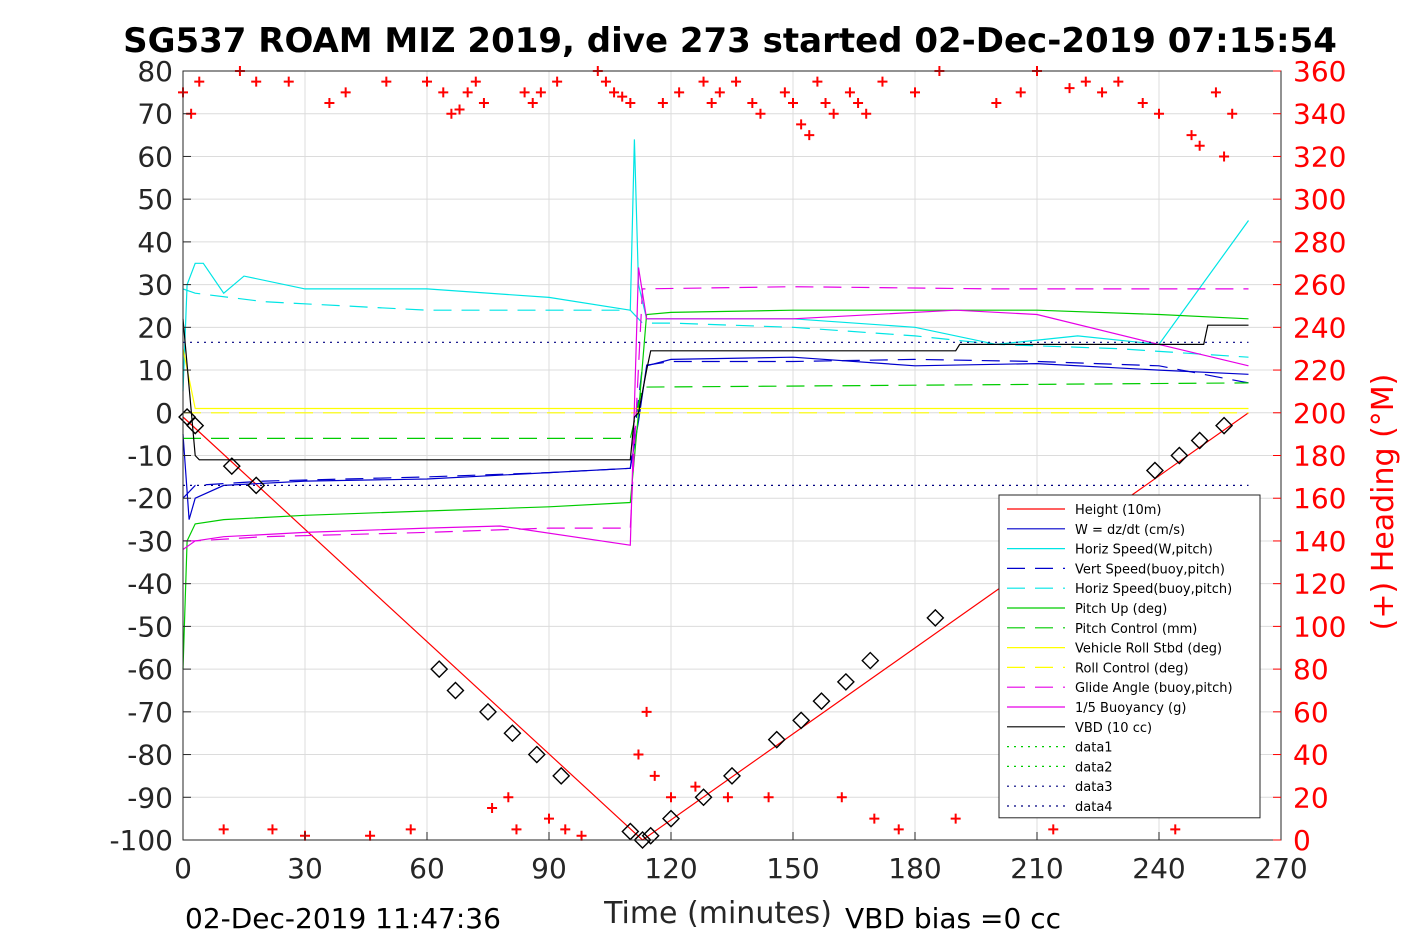 This screenshot has height=945, width=1417. Describe the element at coordinates (1319, 370) in the screenshot. I see `y-right-tick-label: 220` at that location.